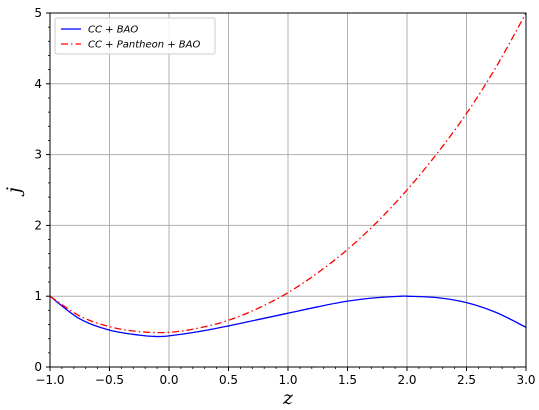 This screenshot has width=539, height=410. Describe the element at coordinates (38, 367) in the screenshot. I see `y-tick-label: 0` at that location.